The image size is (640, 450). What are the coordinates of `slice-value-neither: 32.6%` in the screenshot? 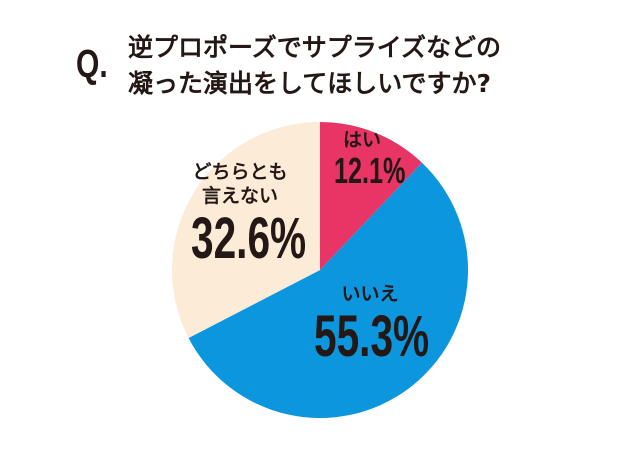 It's located at (249, 238).